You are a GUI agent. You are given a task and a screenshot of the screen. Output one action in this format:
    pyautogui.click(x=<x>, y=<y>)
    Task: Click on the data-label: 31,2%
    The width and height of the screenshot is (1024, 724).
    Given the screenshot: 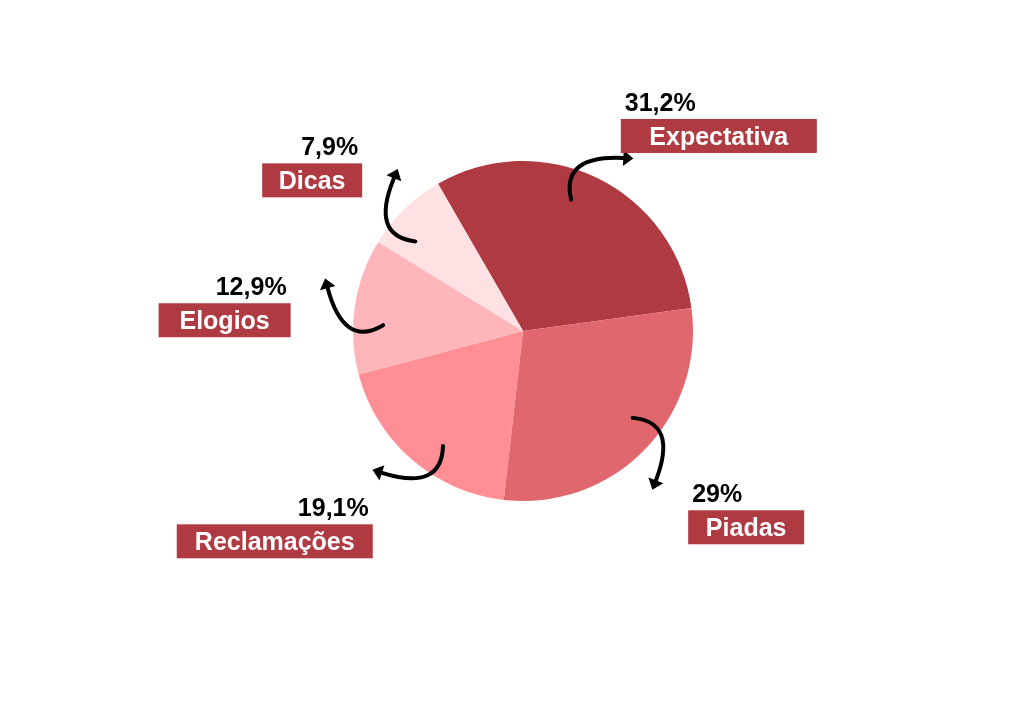 What is the action you would take?
    pyautogui.click(x=660, y=101)
    